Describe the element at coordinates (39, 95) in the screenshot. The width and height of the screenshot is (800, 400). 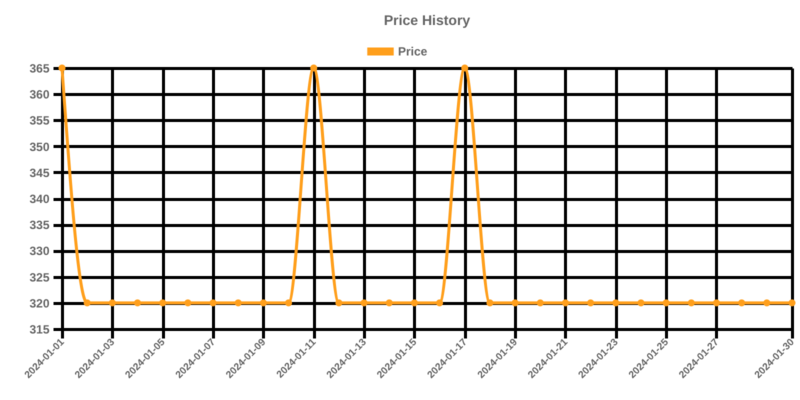
I see `y-tick-label: 360` at that location.